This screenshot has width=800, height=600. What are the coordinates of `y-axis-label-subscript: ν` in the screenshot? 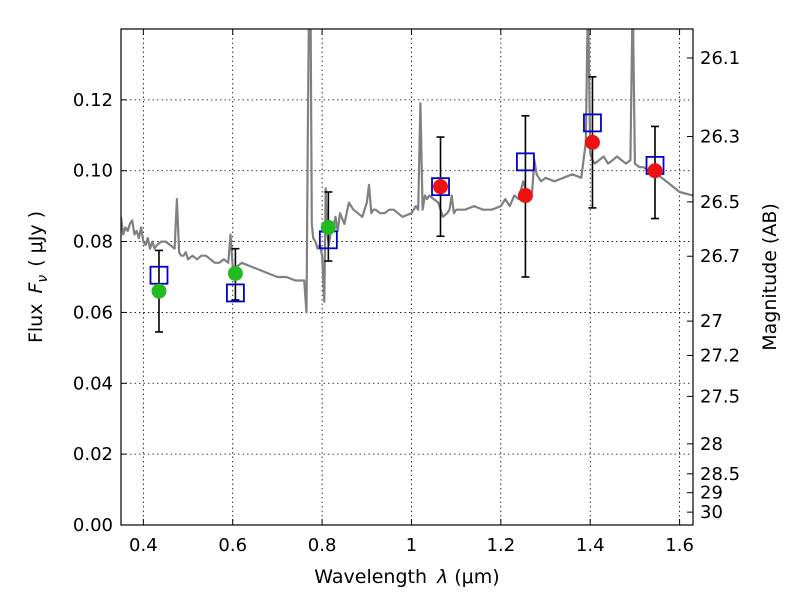 It's located at (43, 279).